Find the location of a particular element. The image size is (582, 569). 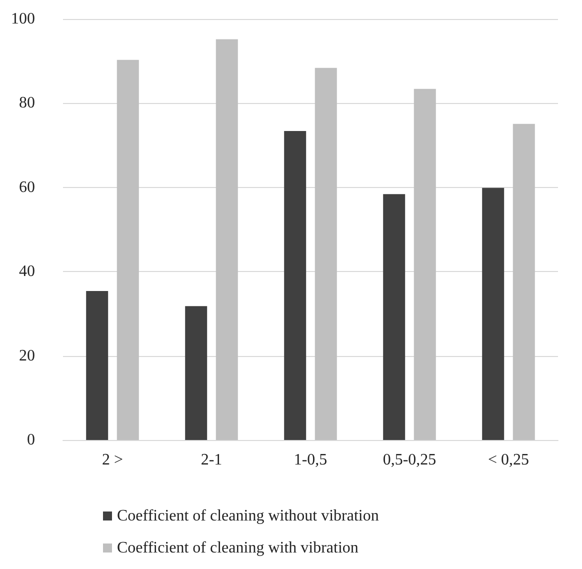

y-tick-label: 100 is located at coordinates (23, 19).